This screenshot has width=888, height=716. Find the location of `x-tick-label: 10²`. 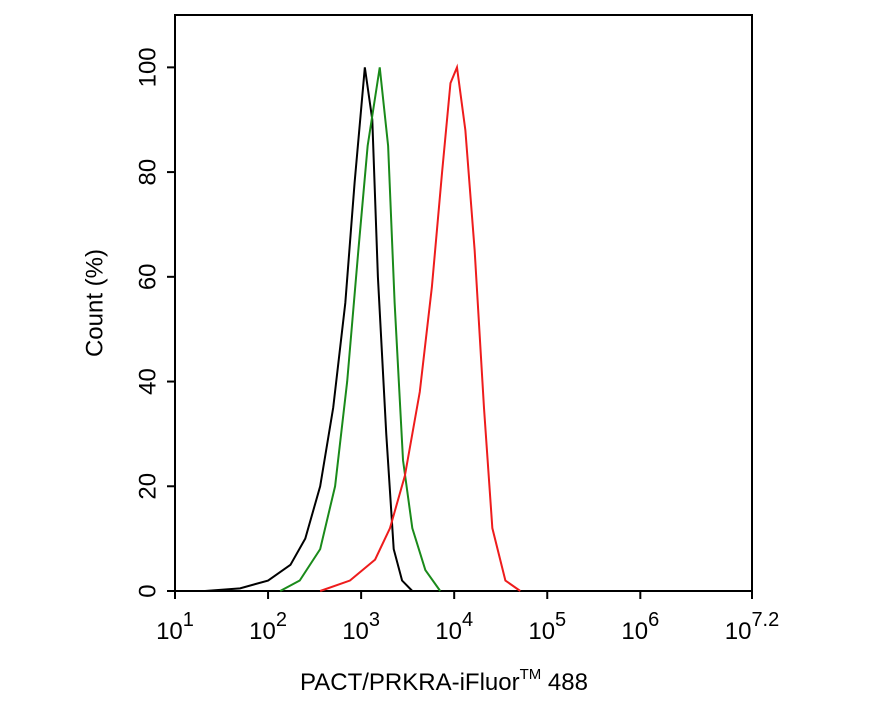

x-tick-label: 10² is located at coordinates (268, 627).